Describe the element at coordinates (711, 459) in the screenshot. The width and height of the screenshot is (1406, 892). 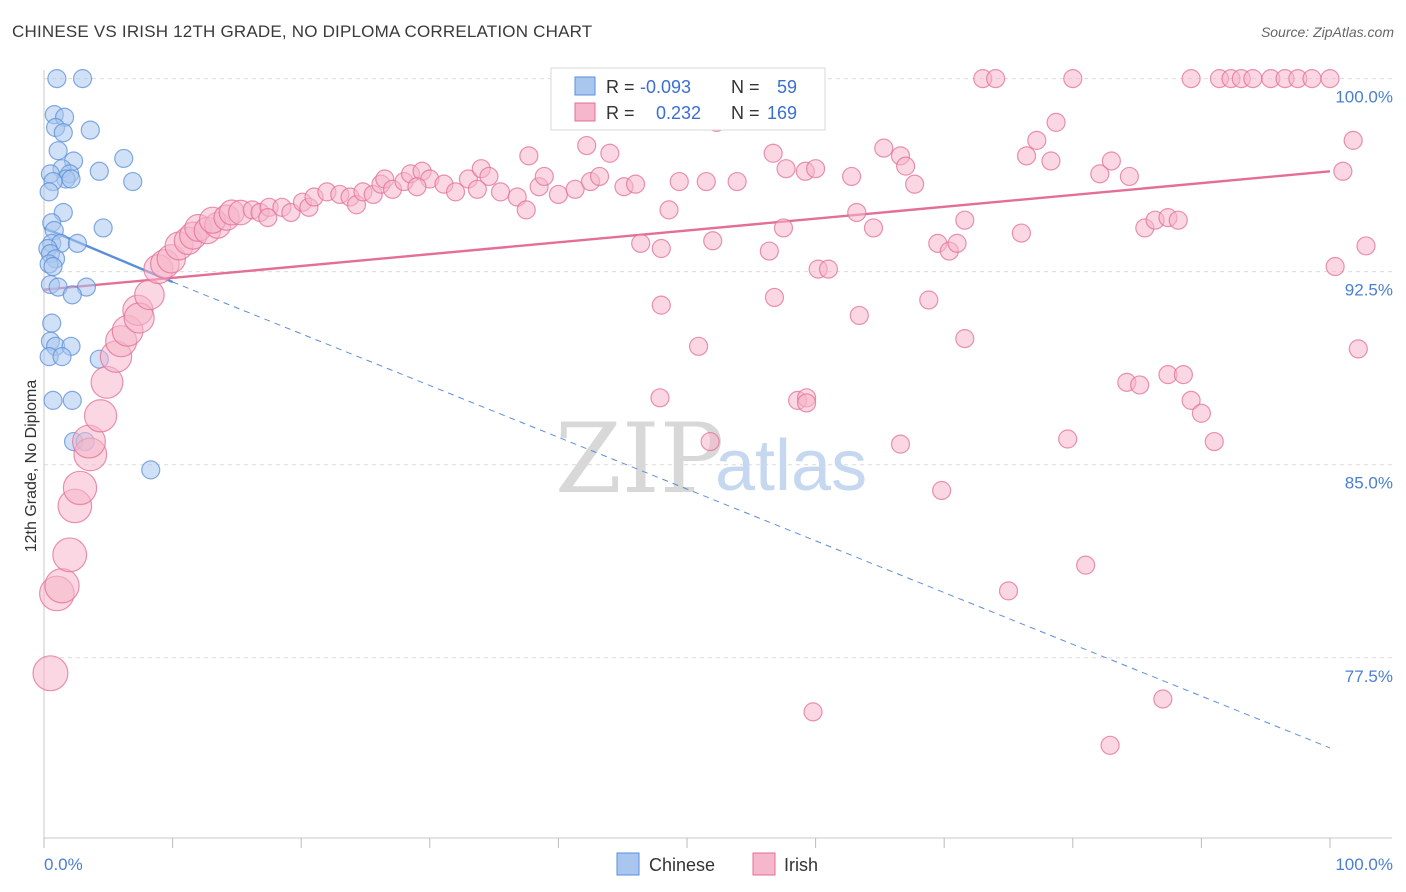
I see `watermark: ZIP atlas` at that location.